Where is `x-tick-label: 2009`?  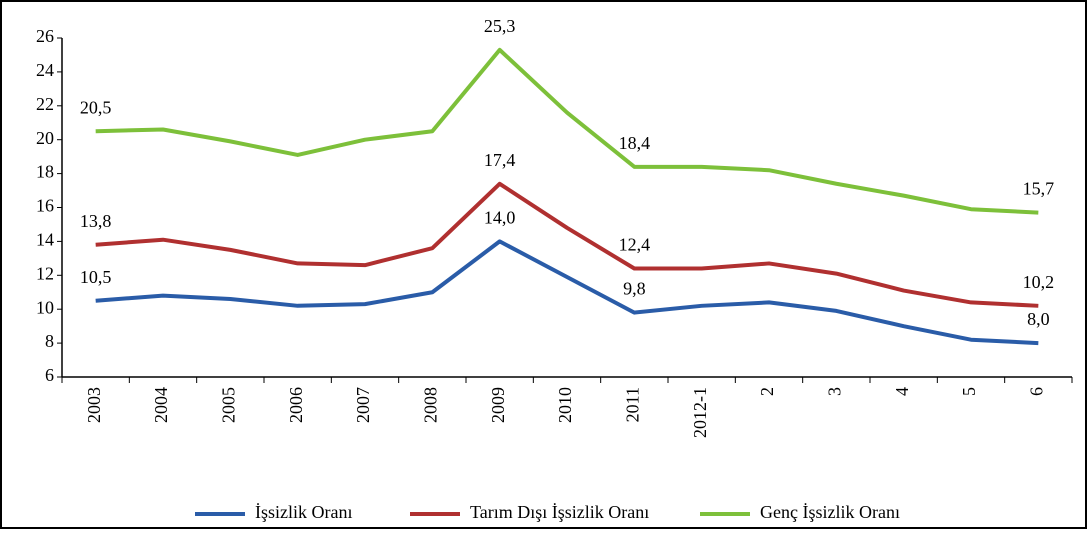 x-tick-label: 2009 is located at coordinates (498, 405).